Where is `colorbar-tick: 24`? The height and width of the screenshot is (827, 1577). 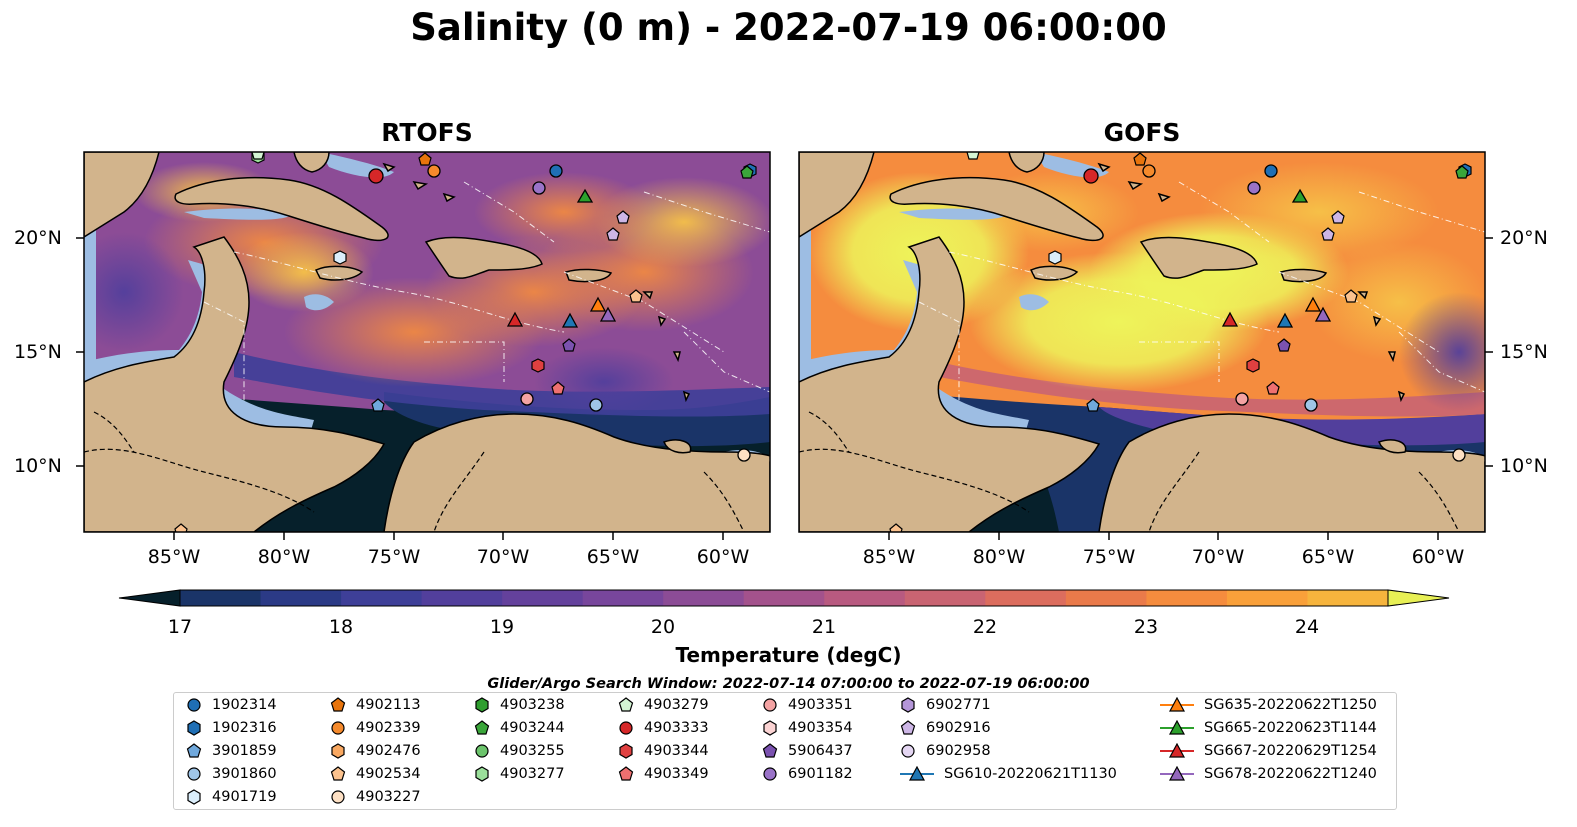 colorbar-tick: 24 is located at coordinates (1307, 627).